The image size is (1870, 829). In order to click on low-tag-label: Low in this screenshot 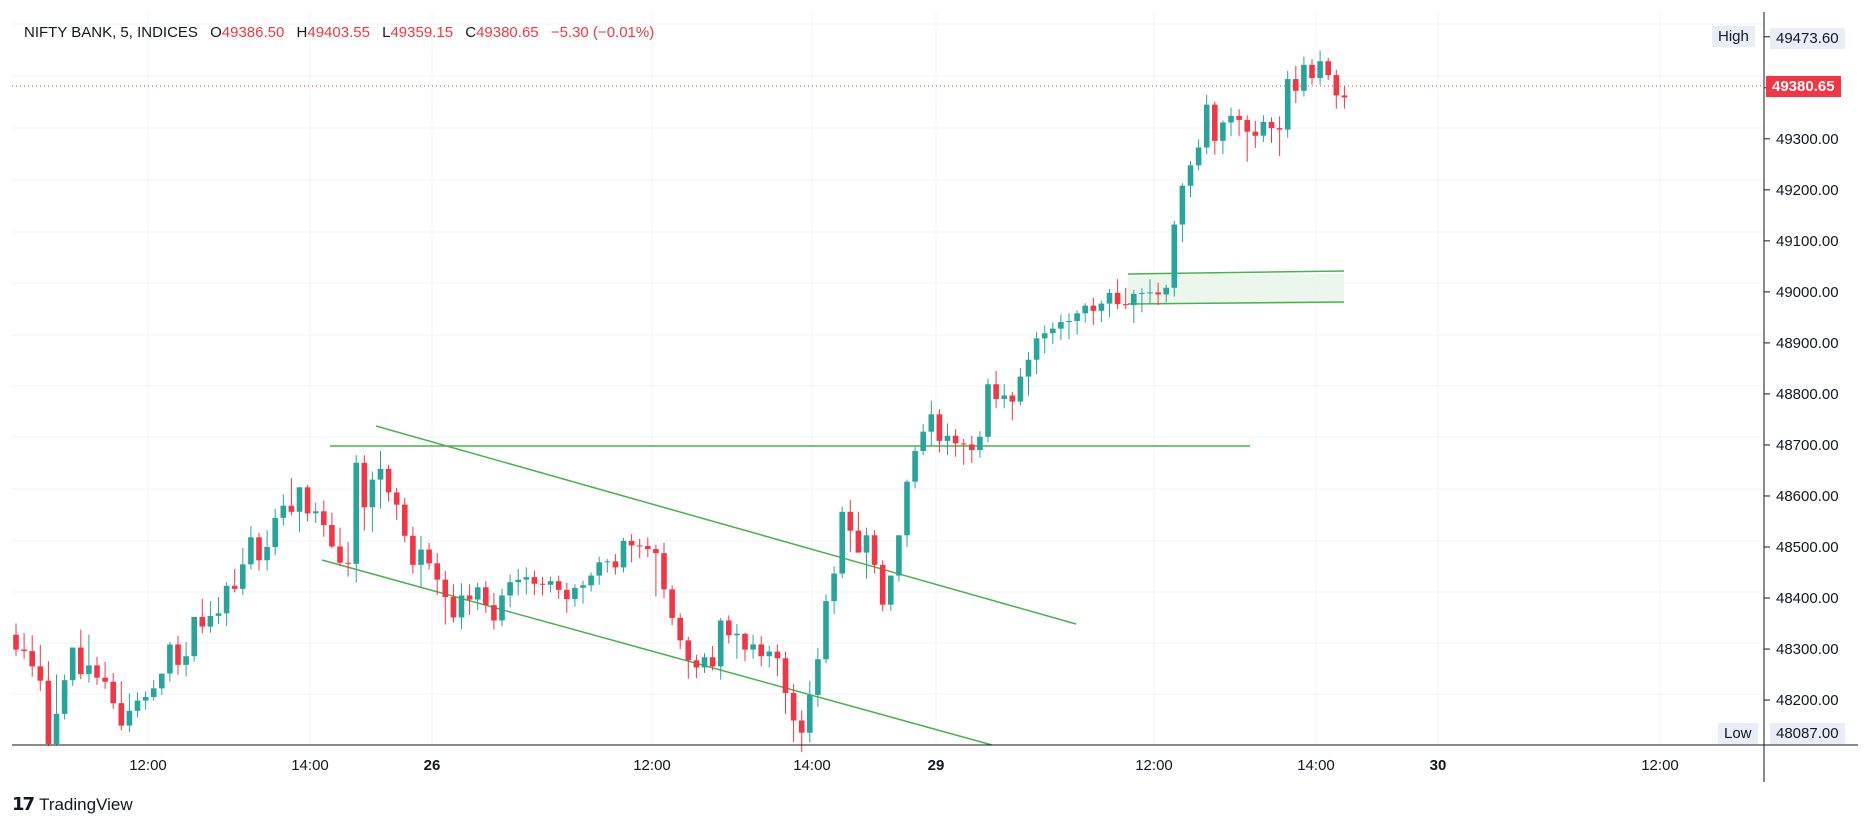, I will do `click(1738, 733)`.